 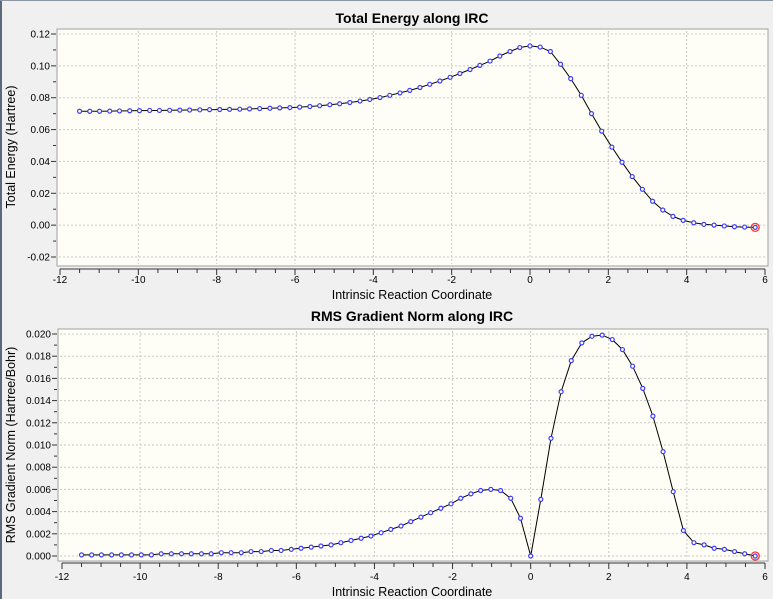 I want to click on y-tick-label: 0.04, so click(x=41, y=162).